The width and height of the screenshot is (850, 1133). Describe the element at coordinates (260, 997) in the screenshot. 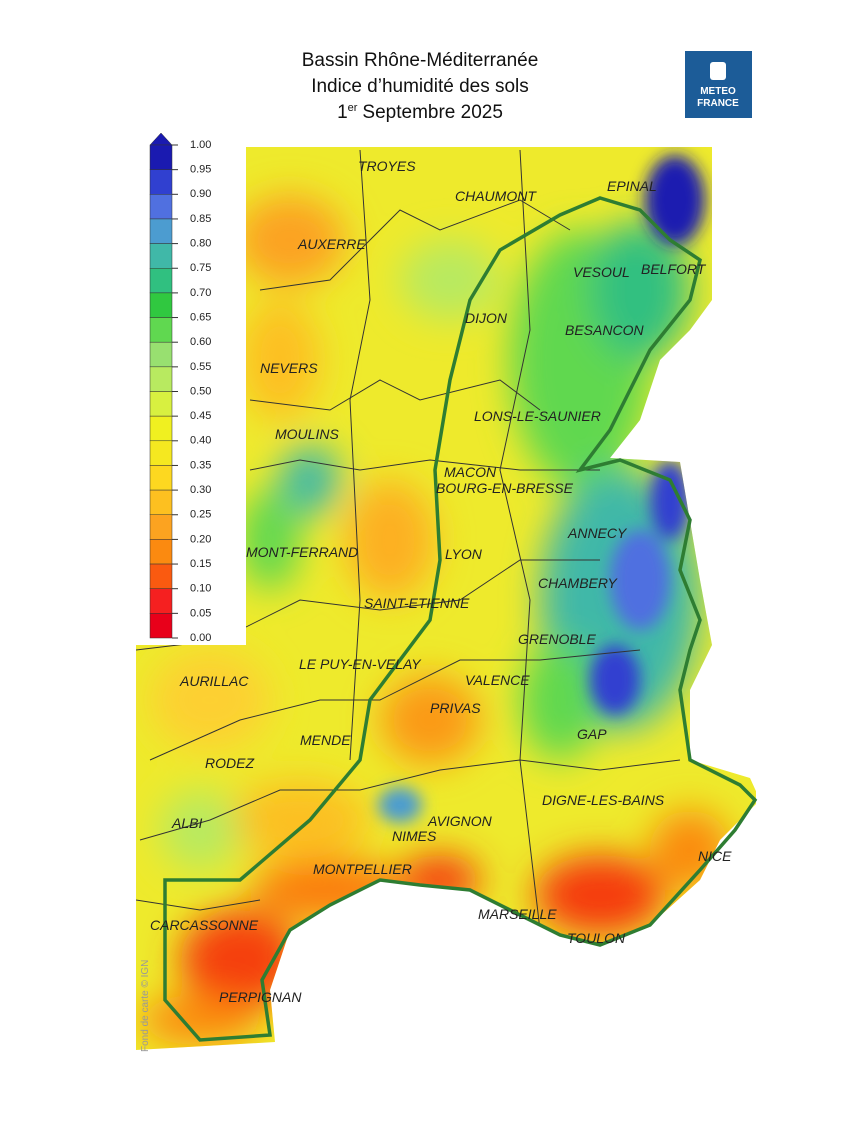

I see `city-label: PERPIGNAN` at that location.